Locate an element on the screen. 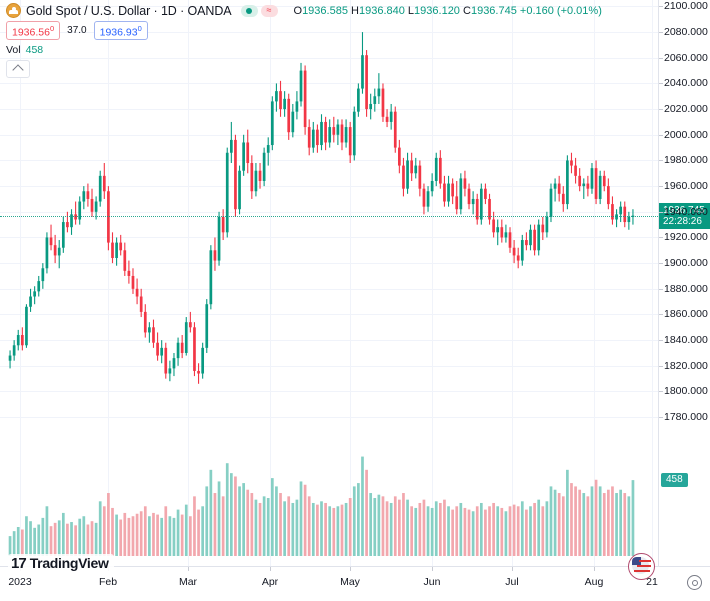 The height and width of the screenshot is (601, 710). ask-value: 1936.93 is located at coordinates (118, 32).